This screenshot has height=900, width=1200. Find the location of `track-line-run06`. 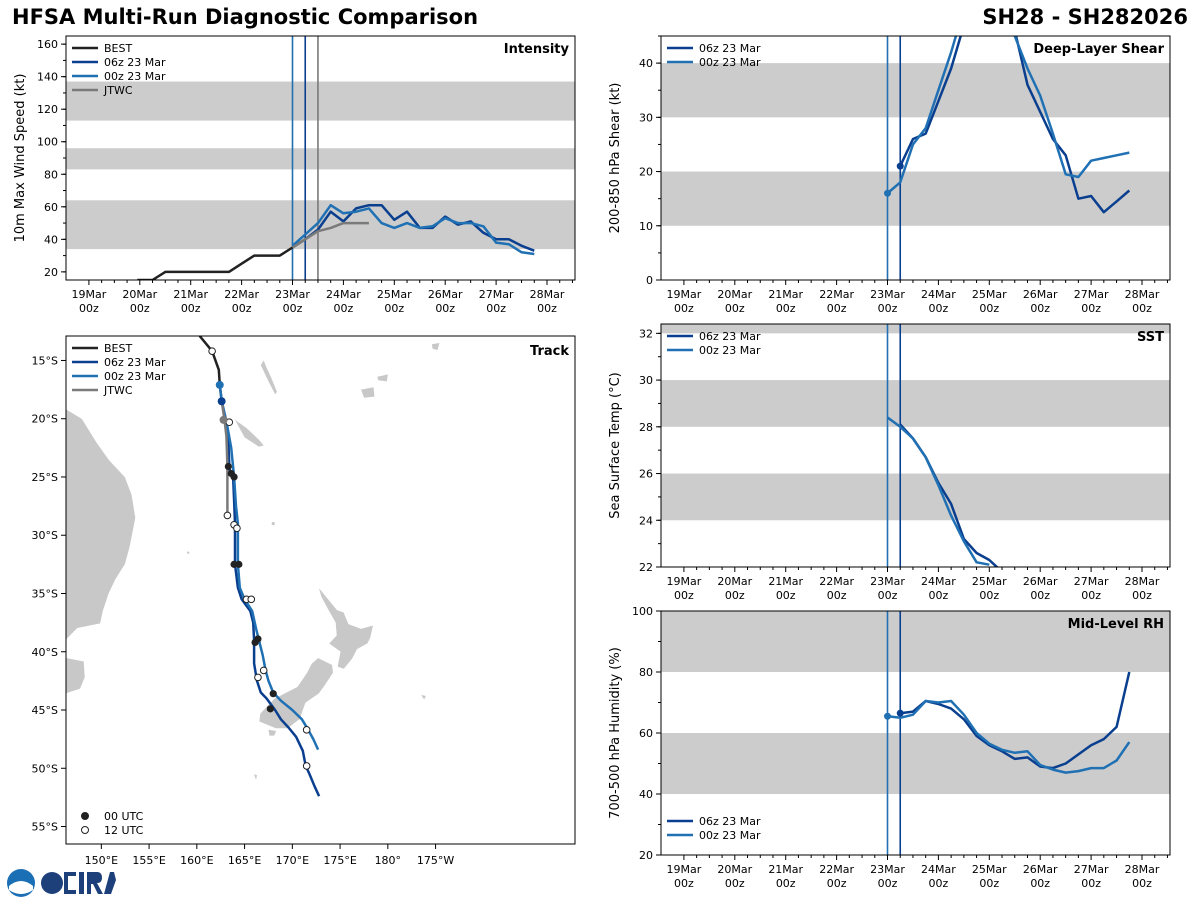

track-line-run06 is located at coordinates (270, 598).